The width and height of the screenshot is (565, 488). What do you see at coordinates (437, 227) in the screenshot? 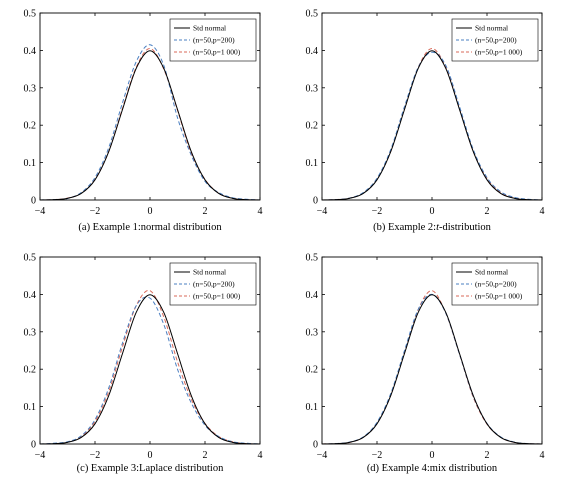
I see `caption-b-italic: t` at bounding box center [437, 227].